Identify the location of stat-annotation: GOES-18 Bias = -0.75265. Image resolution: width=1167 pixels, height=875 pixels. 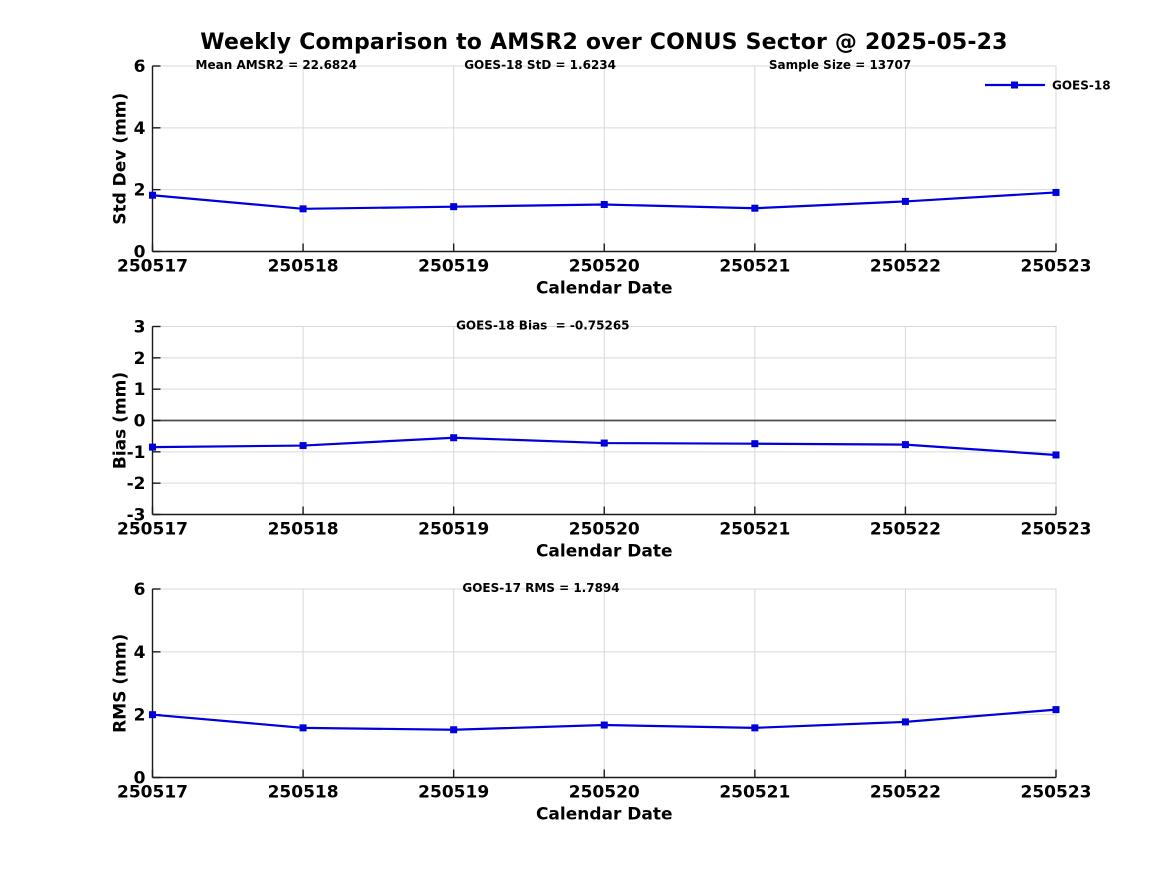
(542, 326).